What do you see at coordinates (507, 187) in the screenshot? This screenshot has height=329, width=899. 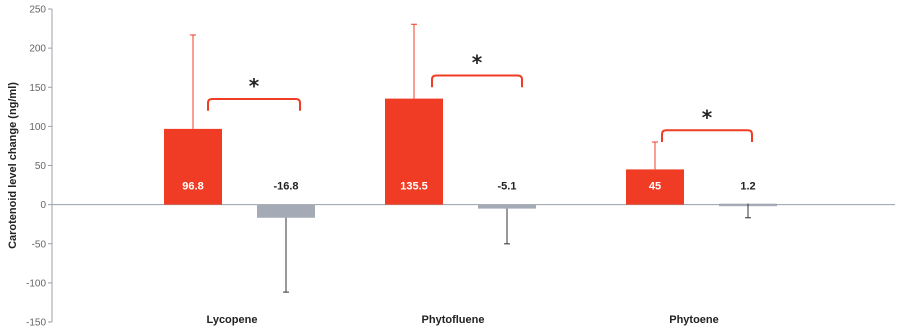 I see `data-label: -5.1` at bounding box center [507, 187].